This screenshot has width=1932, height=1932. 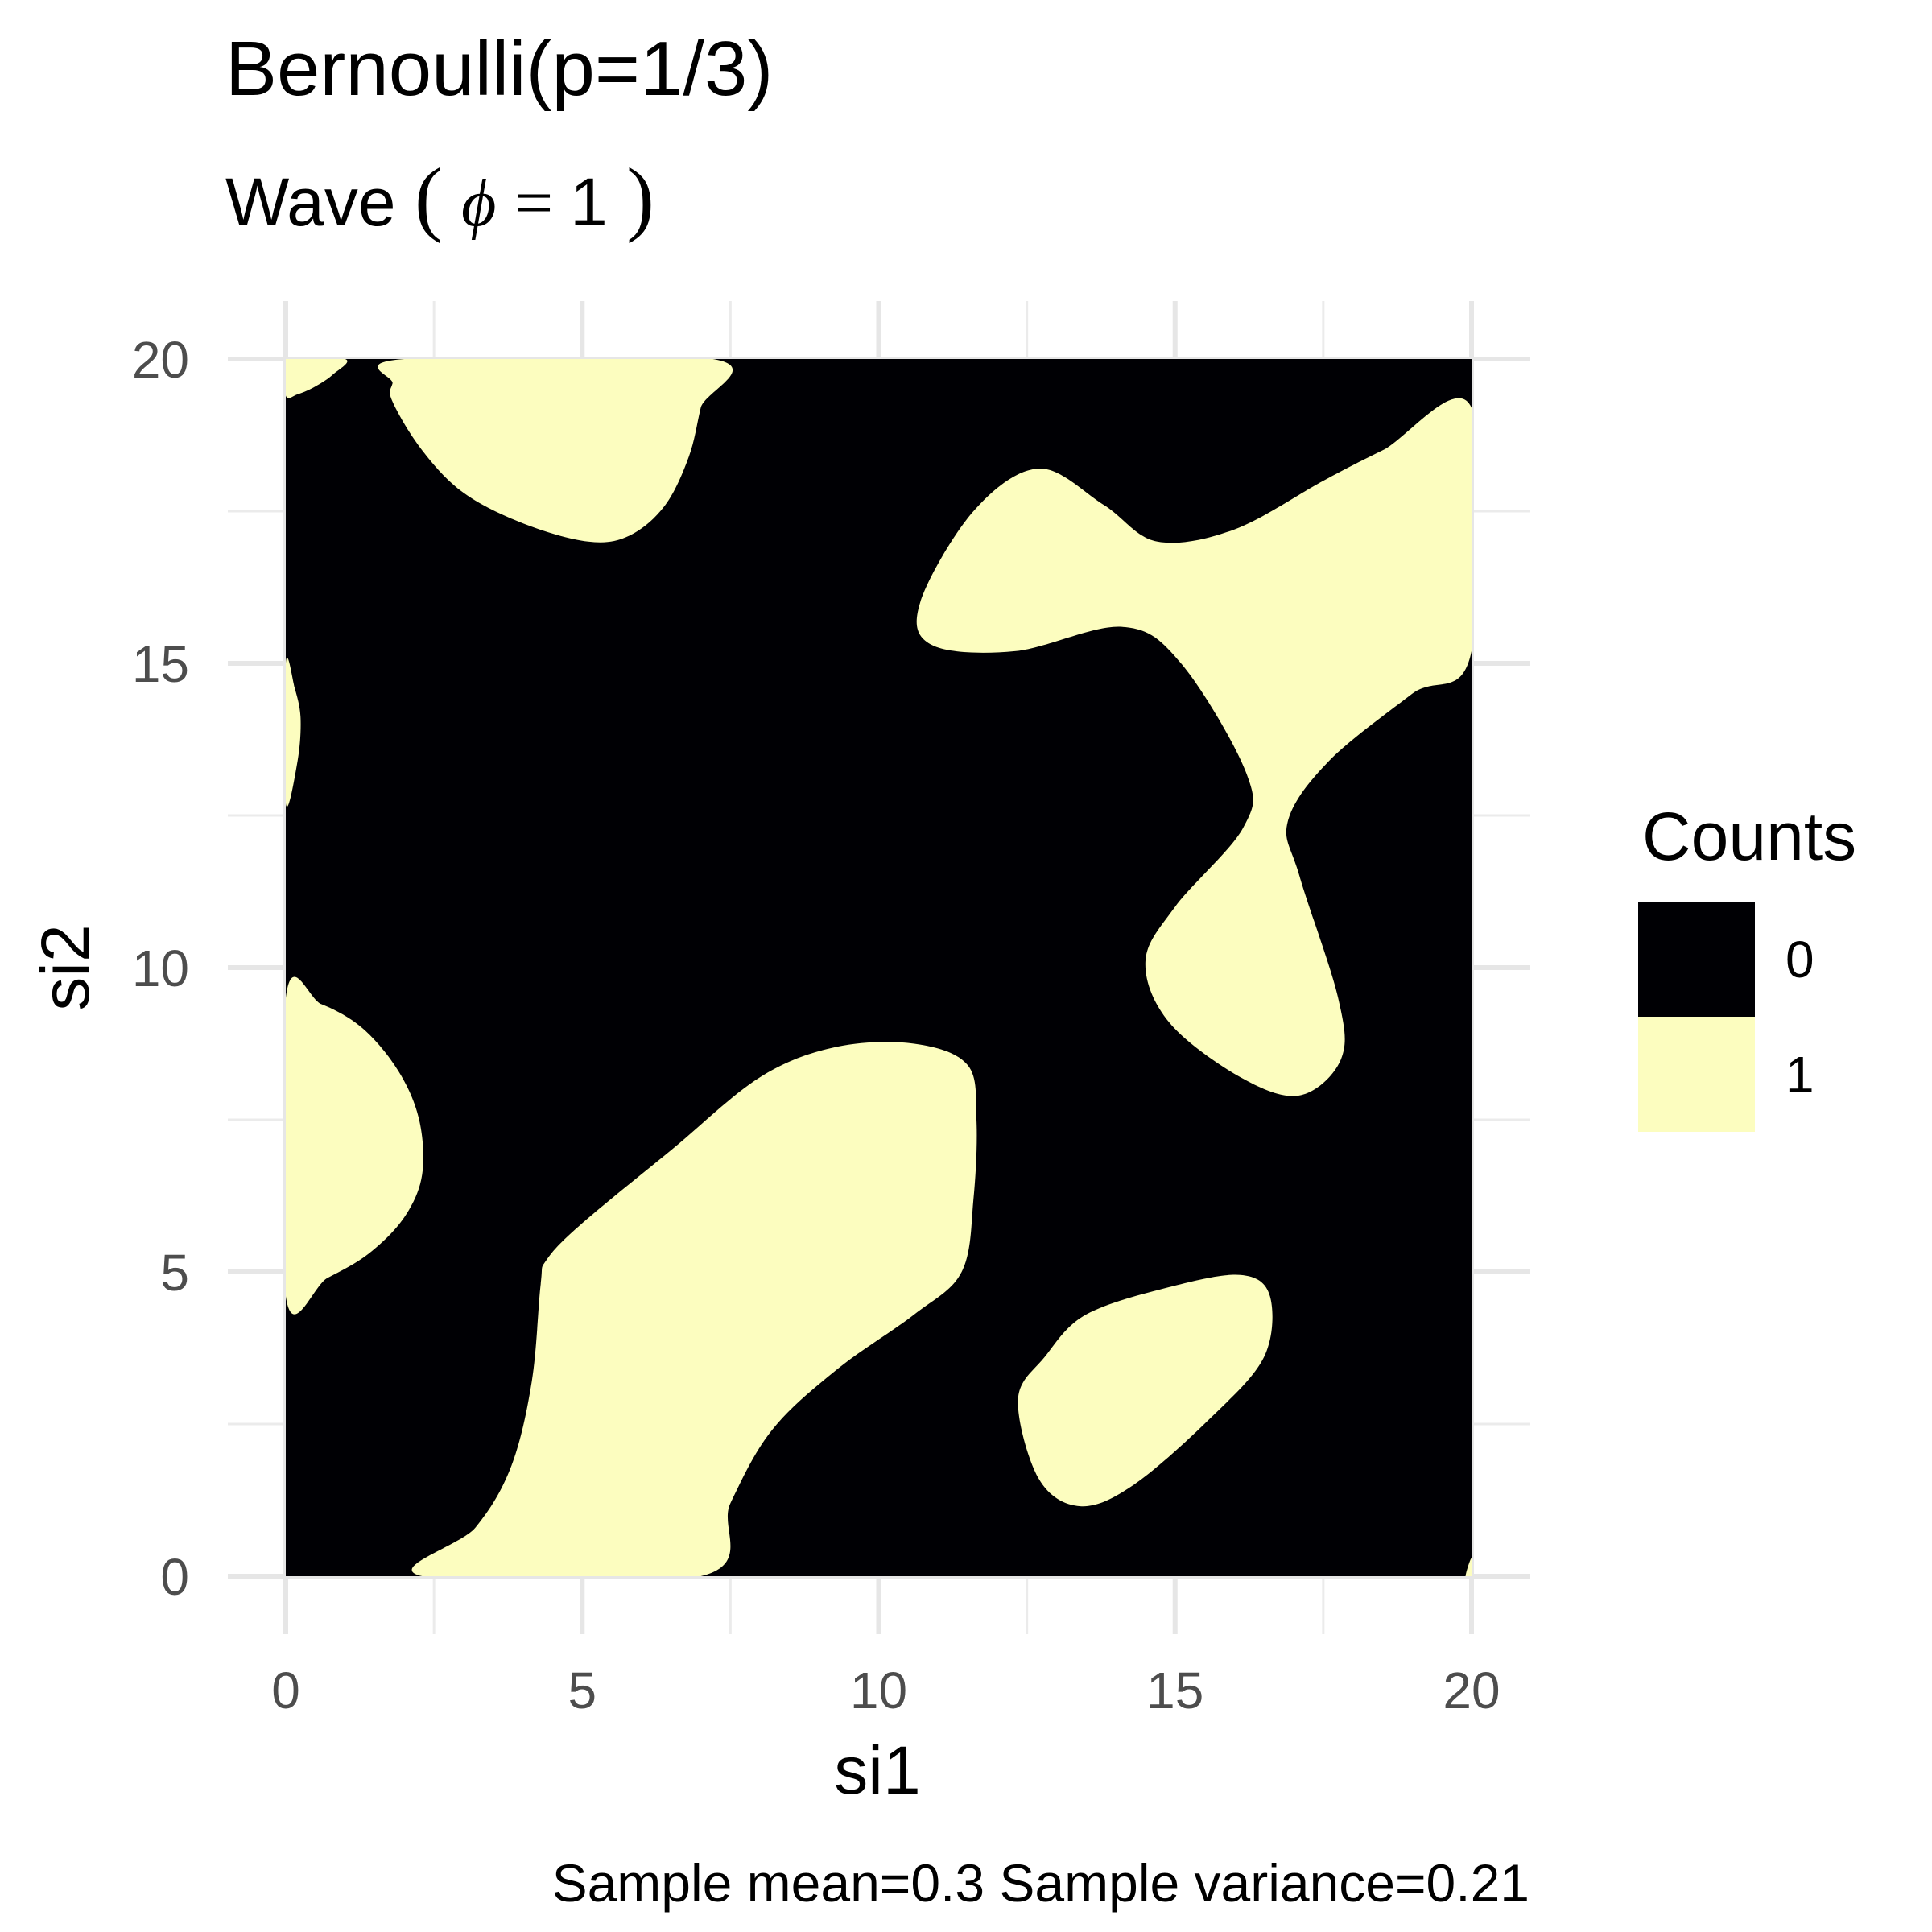 I want to click on heatmap-region-center-diagonal, so click(x=694, y=1309).